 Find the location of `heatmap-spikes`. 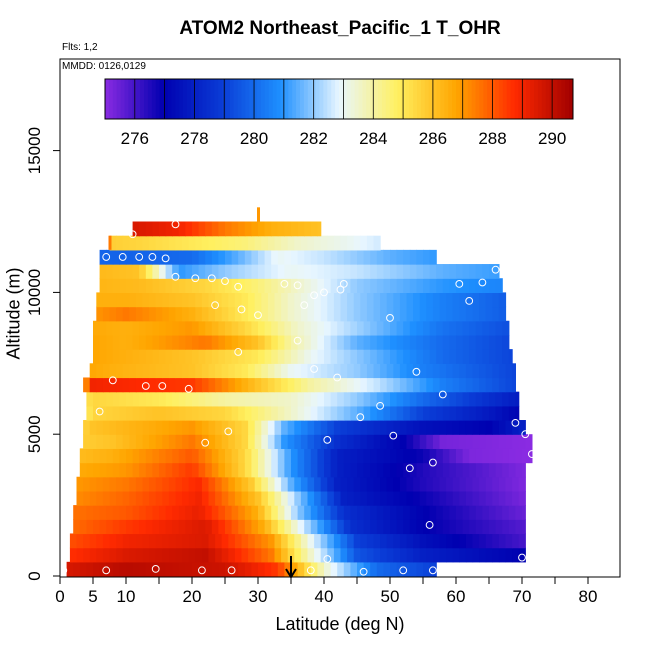

heatmap-spikes is located at coordinates (184, 228).